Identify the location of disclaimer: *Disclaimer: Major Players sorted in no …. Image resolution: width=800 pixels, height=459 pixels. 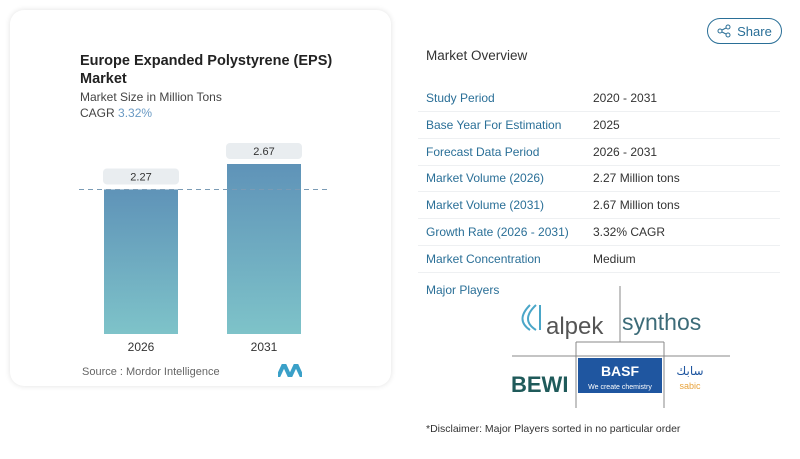
(553, 429).